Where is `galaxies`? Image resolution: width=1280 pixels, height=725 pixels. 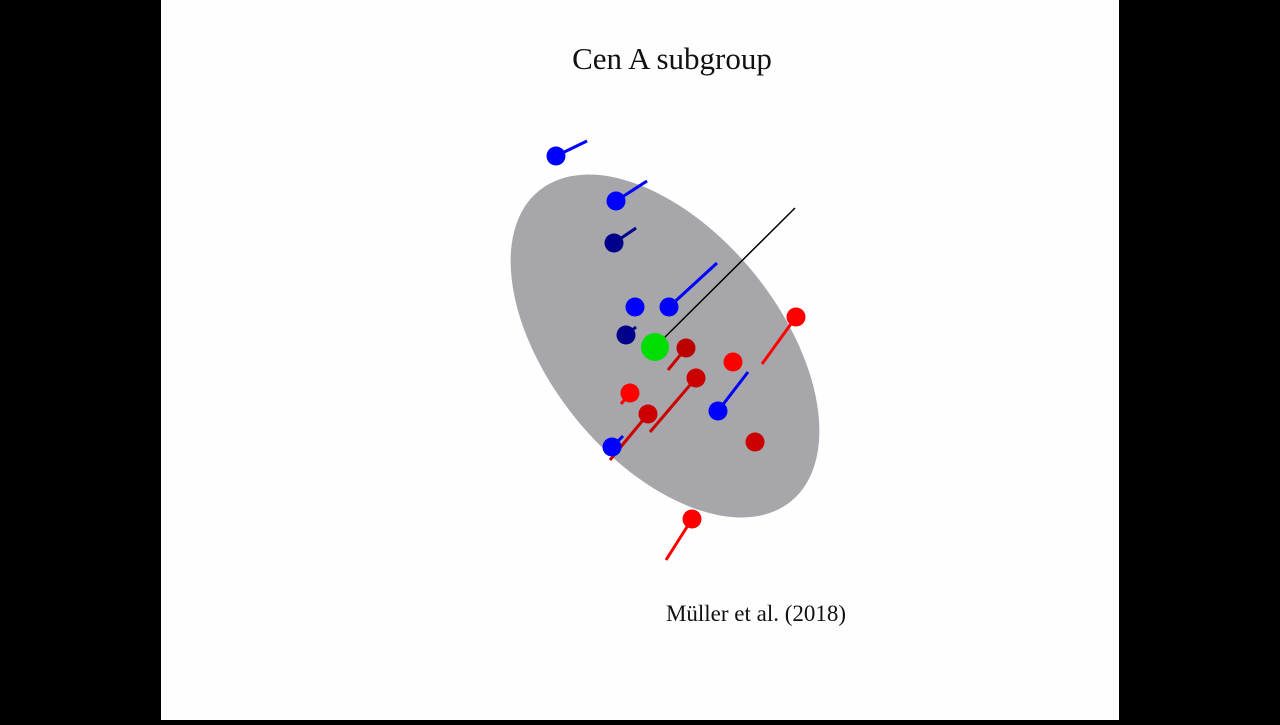 galaxies is located at coordinates (676, 337).